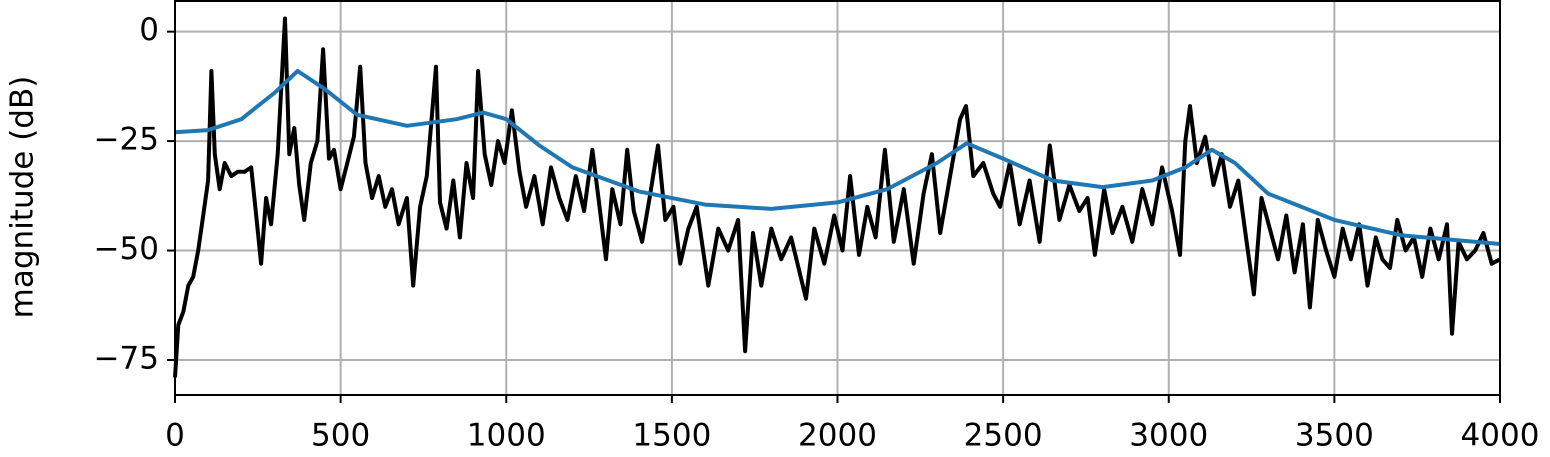 Image resolution: width=1550 pixels, height=457 pixels. I want to click on x-tick-label: 1500, so click(671, 436).